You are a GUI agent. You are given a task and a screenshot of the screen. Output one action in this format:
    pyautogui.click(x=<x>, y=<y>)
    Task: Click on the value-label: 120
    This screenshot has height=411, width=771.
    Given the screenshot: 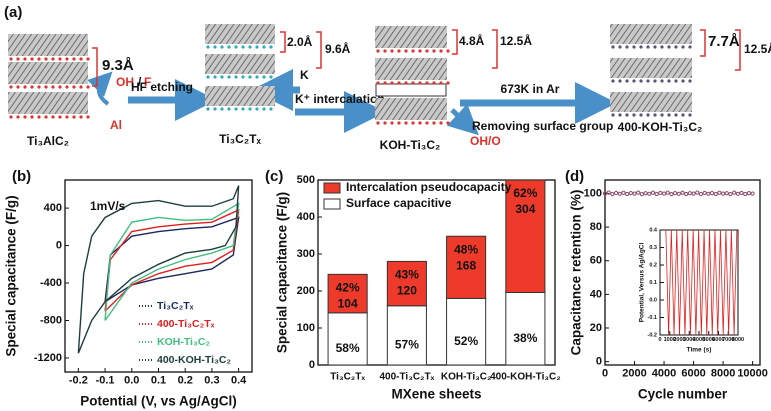 What is the action you would take?
    pyautogui.click(x=407, y=291)
    